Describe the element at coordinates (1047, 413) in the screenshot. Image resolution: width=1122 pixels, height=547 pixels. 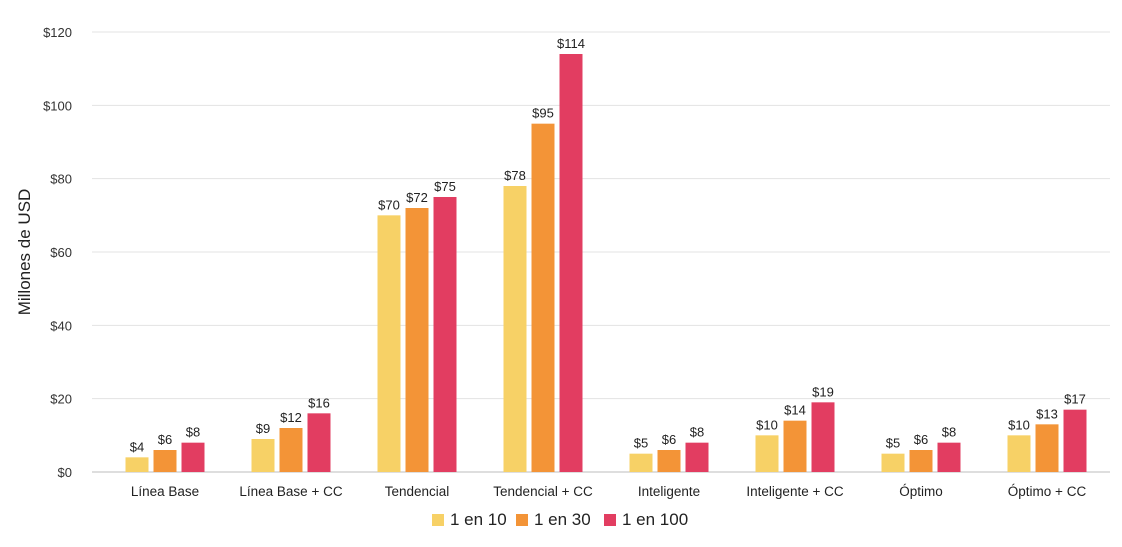
I see `data-label: $13` at that location.